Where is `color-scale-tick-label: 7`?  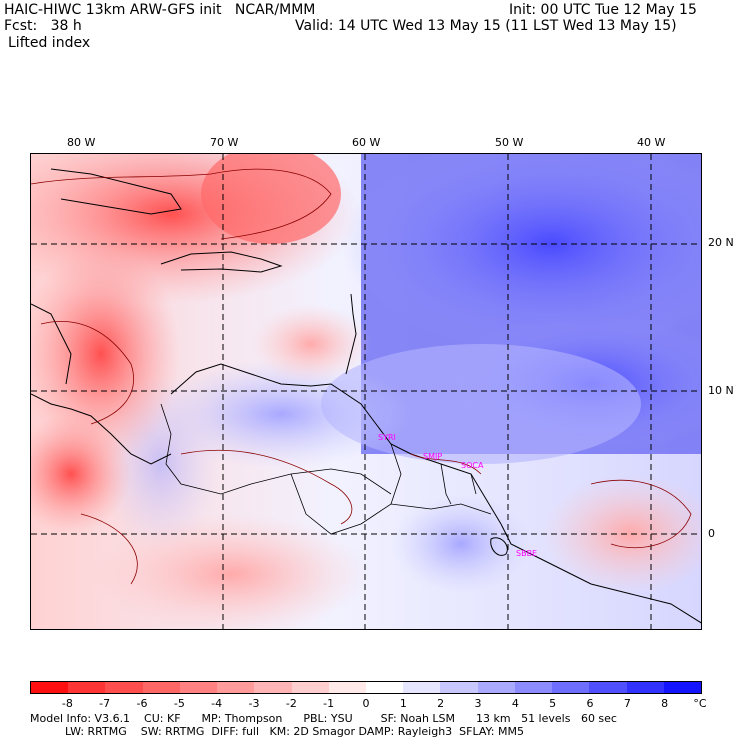
color-scale-tick-label: 7 is located at coordinates (627, 703).